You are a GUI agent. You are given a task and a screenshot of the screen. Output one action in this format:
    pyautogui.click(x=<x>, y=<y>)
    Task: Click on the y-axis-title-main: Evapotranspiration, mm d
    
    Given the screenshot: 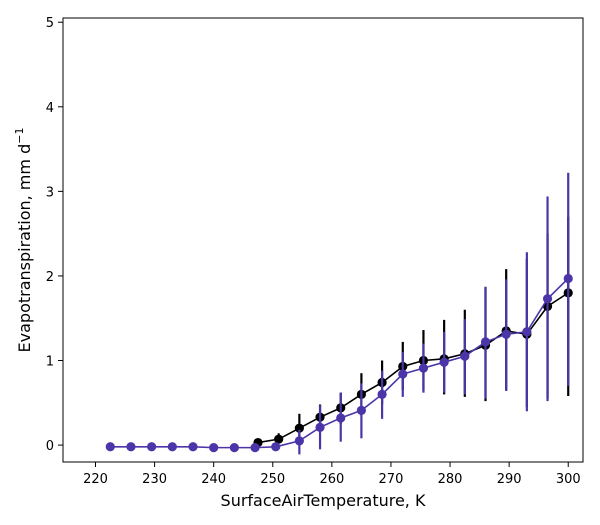 What is the action you would take?
    pyautogui.click(x=24, y=248)
    